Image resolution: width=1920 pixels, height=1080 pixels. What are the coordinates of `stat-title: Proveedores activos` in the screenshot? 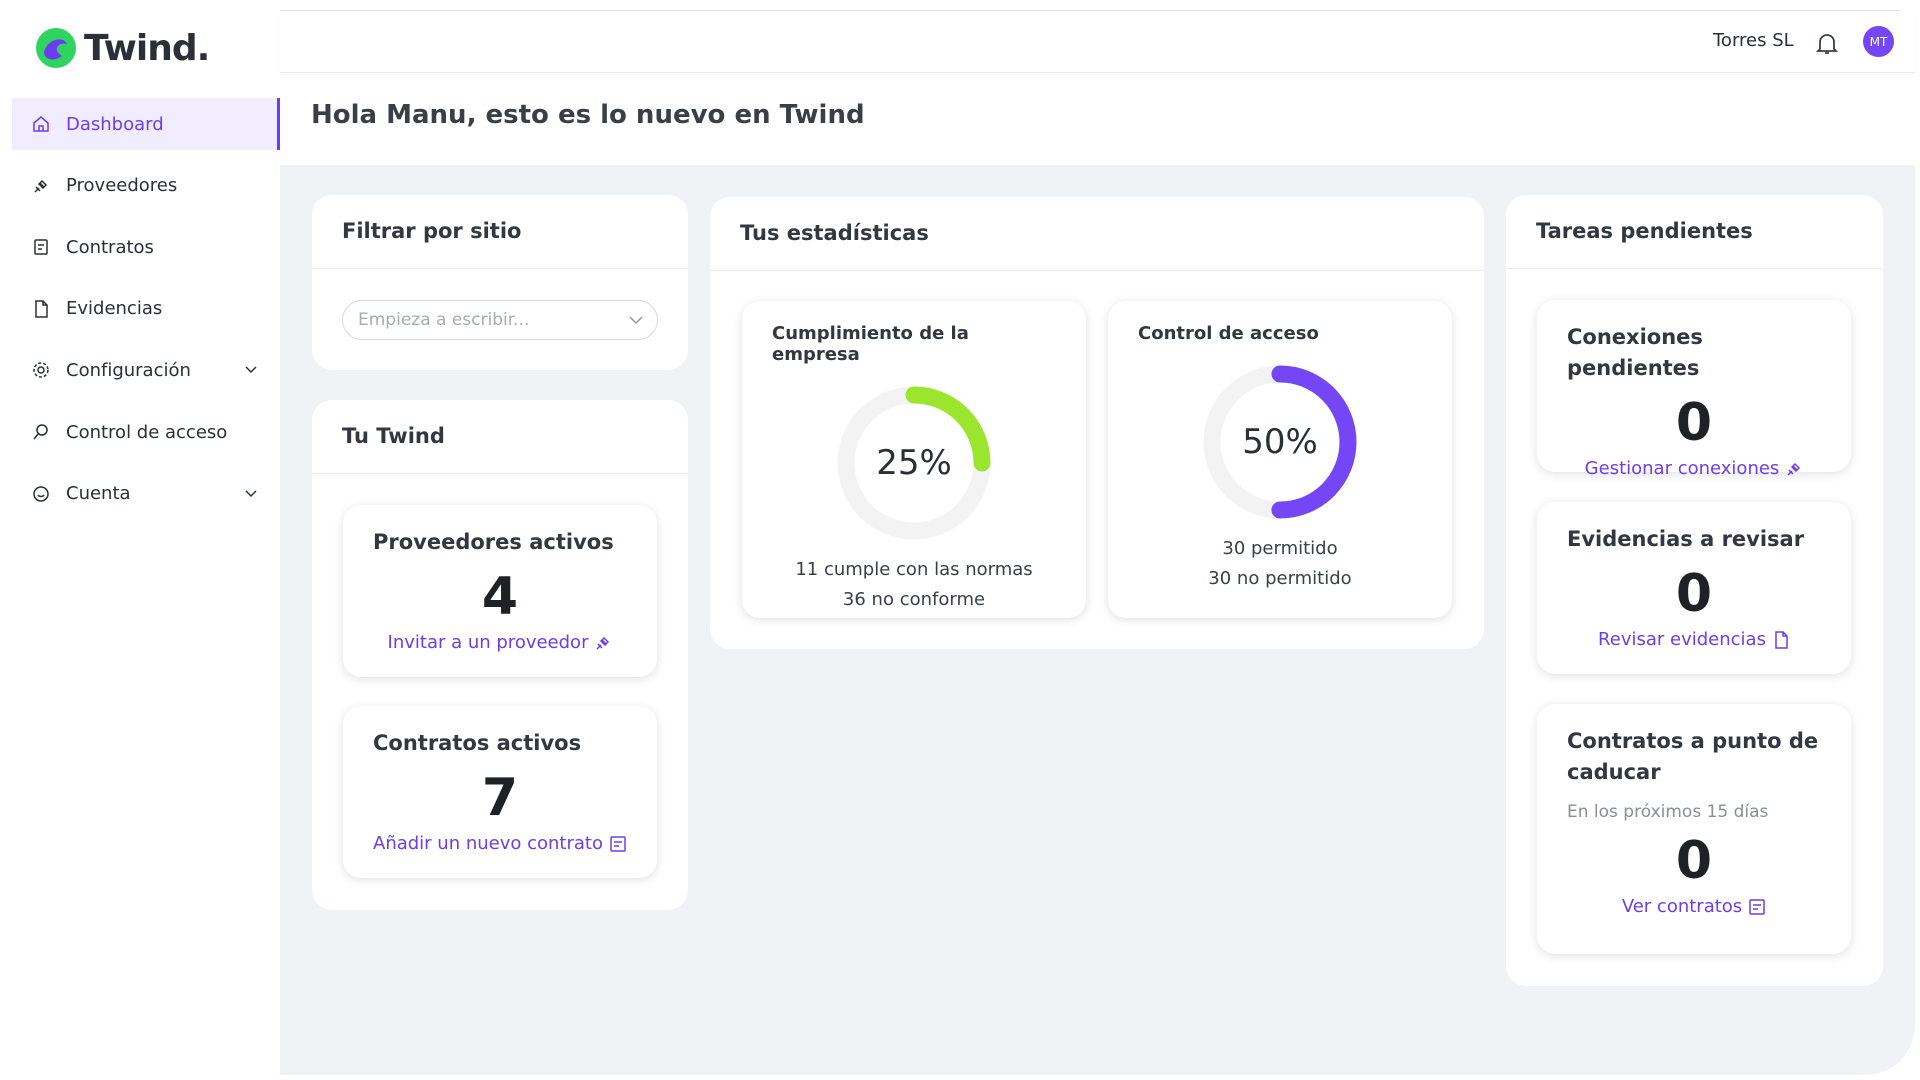 It's located at (493, 542).